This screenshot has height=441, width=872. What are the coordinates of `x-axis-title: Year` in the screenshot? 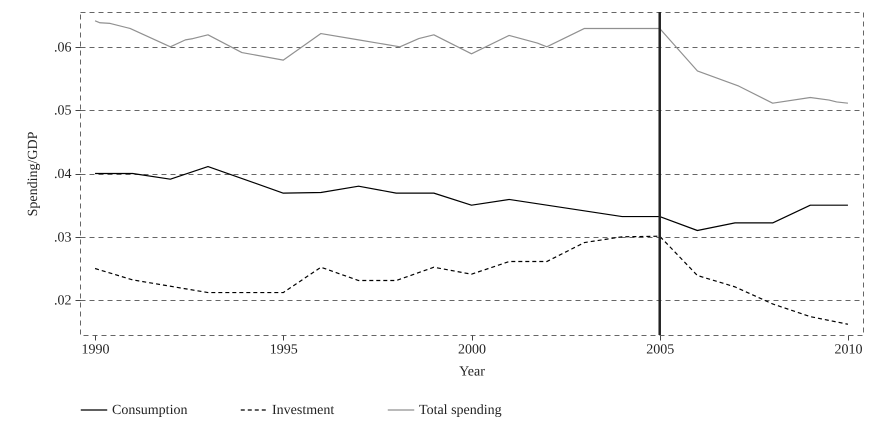 It's located at (472, 372).